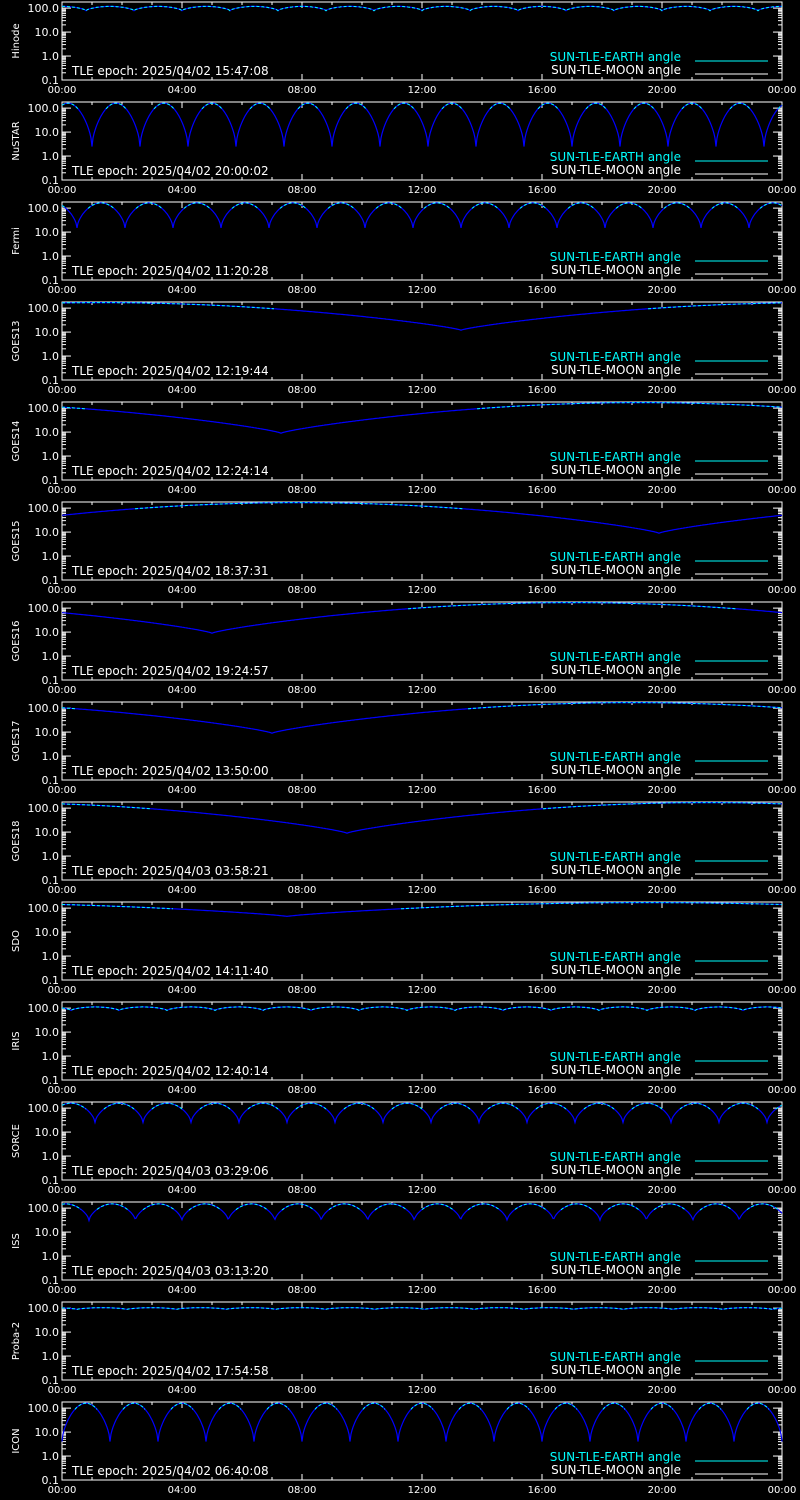 Image resolution: width=800 pixels, height=1500 pixels. What do you see at coordinates (16, 540) in the screenshot?
I see `satellite-name: GOES15` at bounding box center [16, 540].